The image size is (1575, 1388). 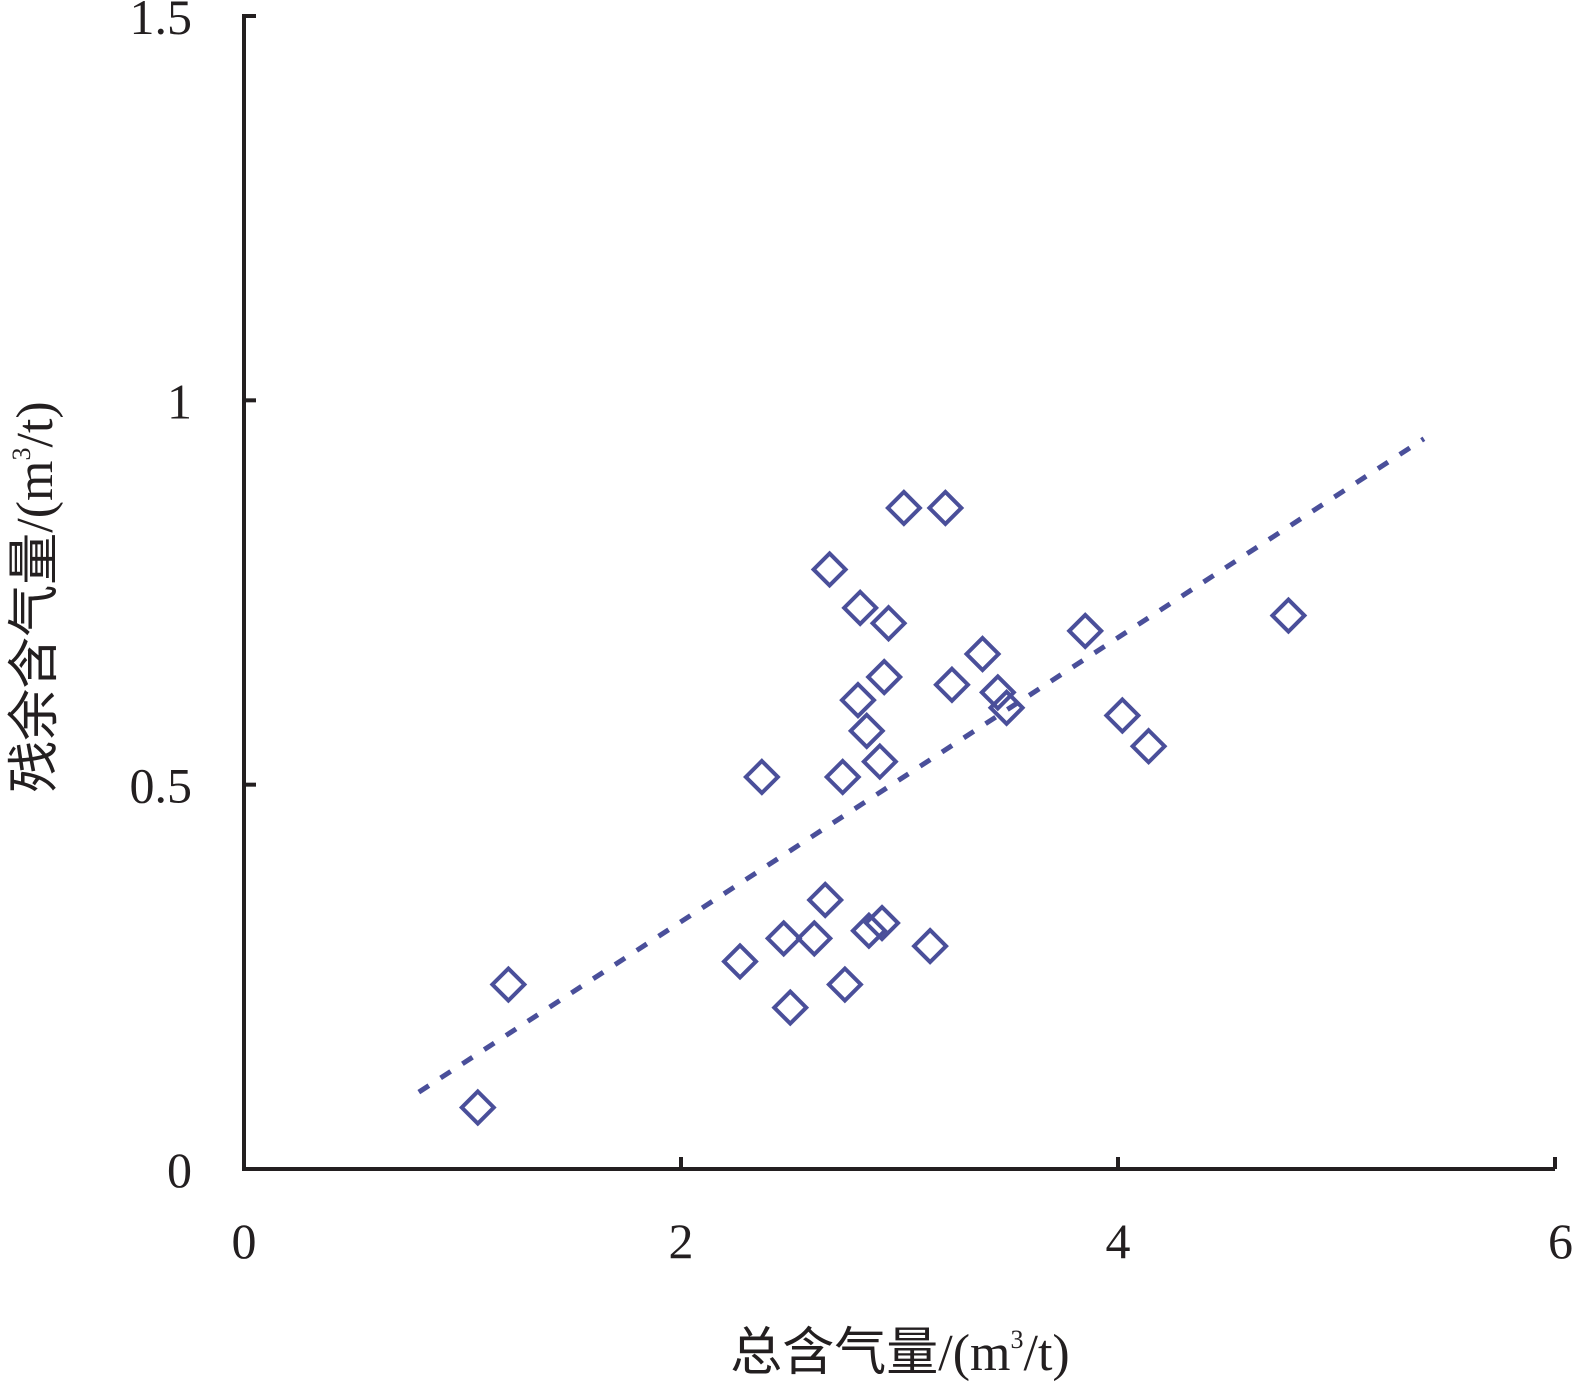 What do you see at coordinates (1047, 1353) in the screenshot?
I see `x-axis-title-unit: /t)` at bounding box center [1047, 1353].